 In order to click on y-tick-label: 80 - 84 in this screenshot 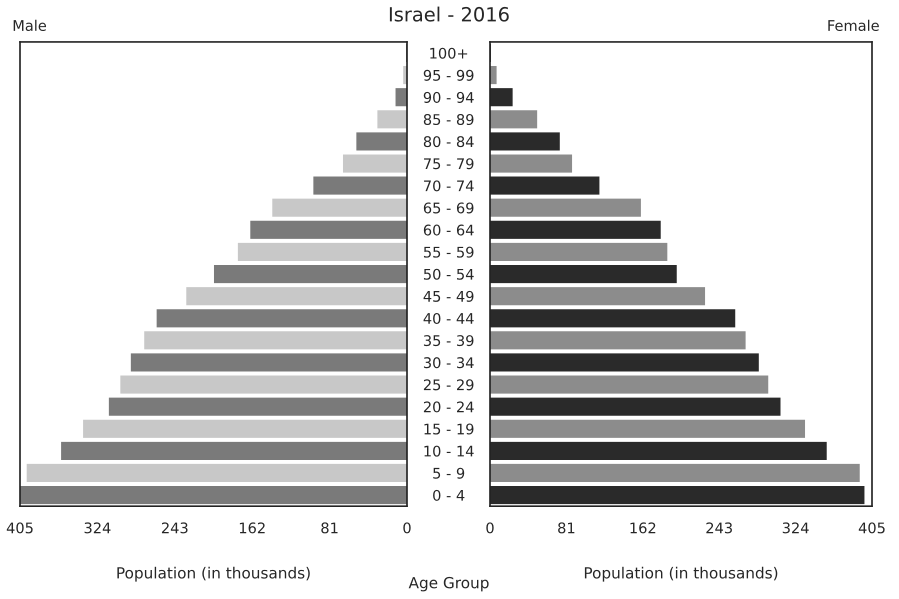, I will do `click(449, 142)`.